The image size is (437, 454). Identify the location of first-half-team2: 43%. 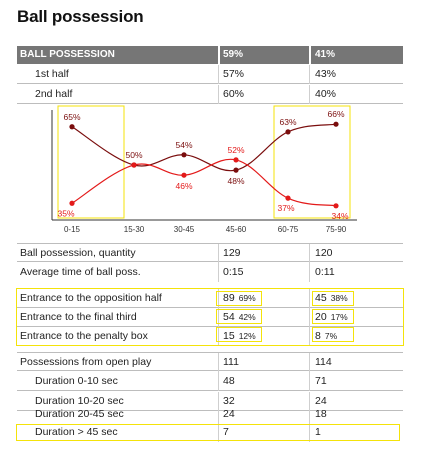
(326, 74).